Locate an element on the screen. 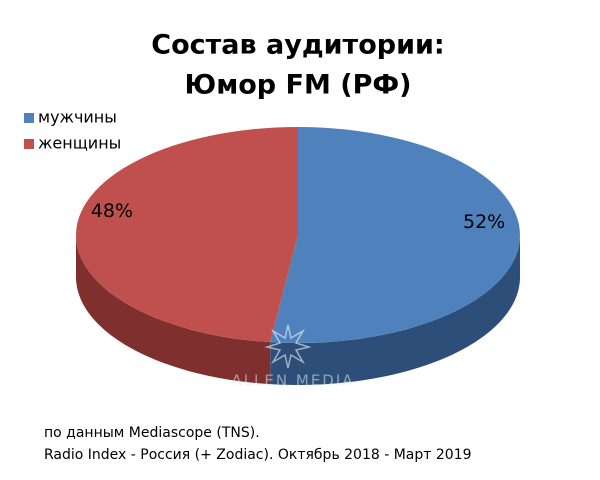  note: по данным Mediascope (TNS). is located at coordinates (152, 433).